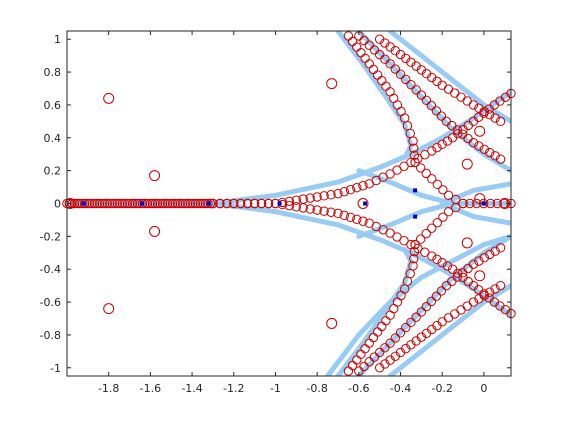 The image size is (562, 423). What do you see at coordinates (50, 236) in the screenshot?
I see `y-tick-label-4: -0.2` at bounding box center [50, 236].